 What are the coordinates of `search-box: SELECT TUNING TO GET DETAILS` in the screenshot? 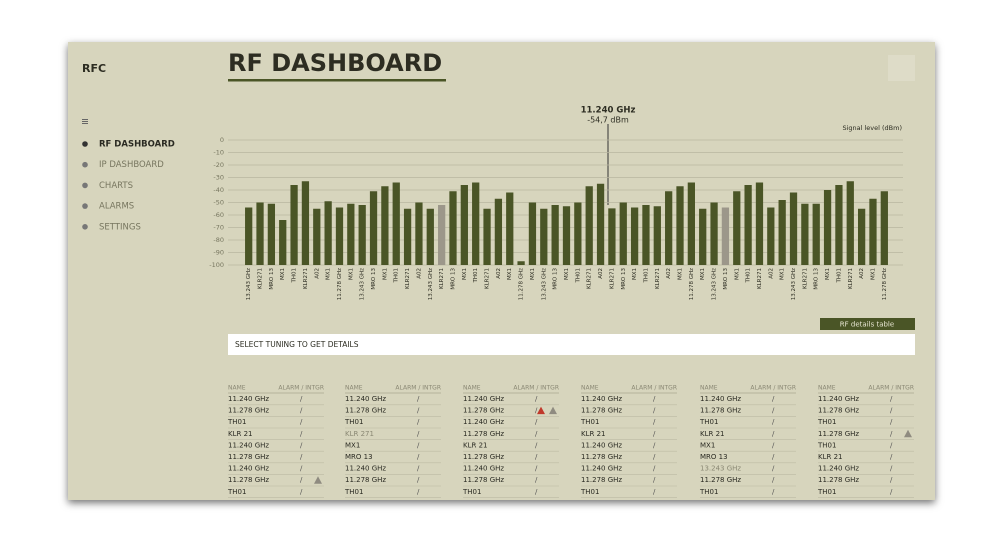 It's located at (571, 344).